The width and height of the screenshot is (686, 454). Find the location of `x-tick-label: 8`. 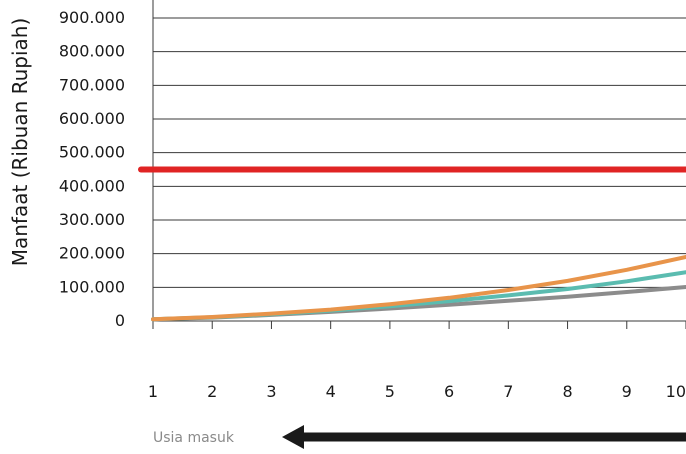

x-tick-label: 8 is located at coordinates (567, 391).